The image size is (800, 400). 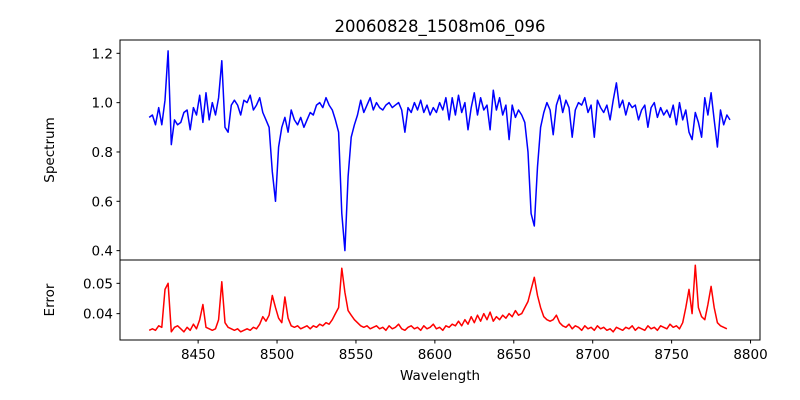 I want to click on error-series-line, so click(x=438, y=298).